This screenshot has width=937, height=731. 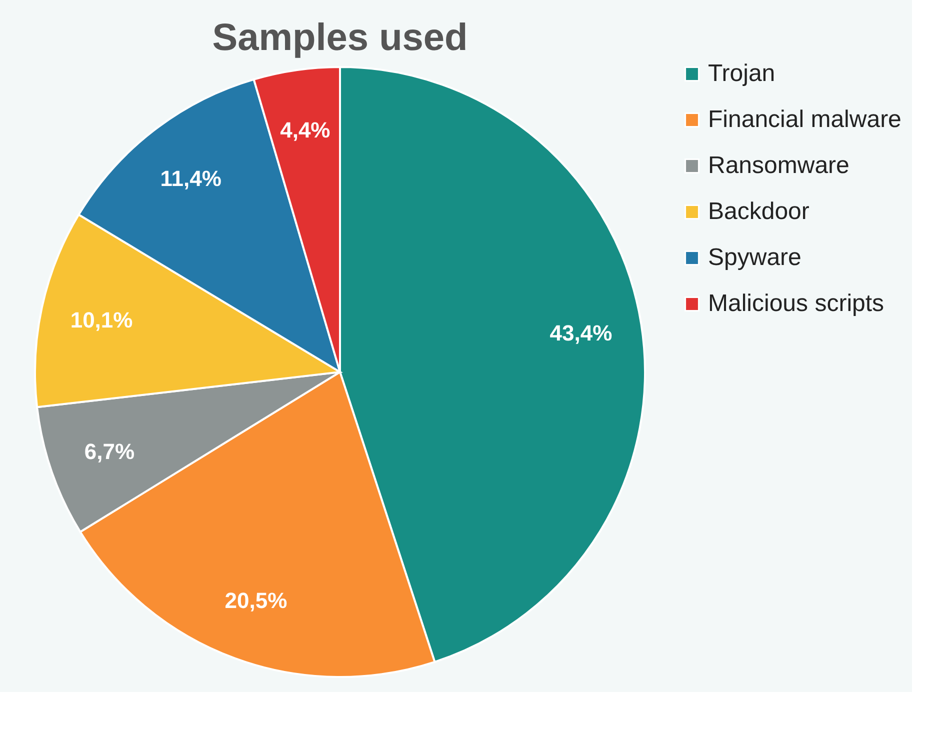 I want to click on data-label: 6,7%, so click(x=109, y=451).